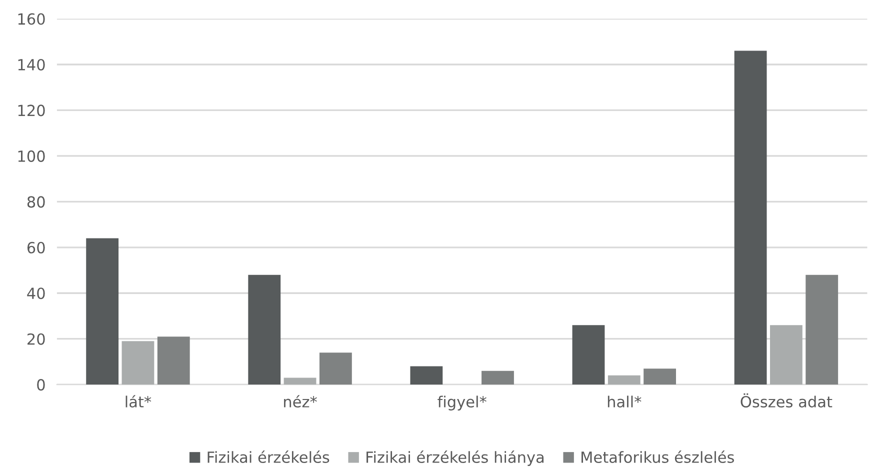 The height and width of the screenshot is (469, 876). Describe the element at coordinates (455, 458) in the screenshot. I see `legend-label: Fizikai érzékelés hiánya` at that location.